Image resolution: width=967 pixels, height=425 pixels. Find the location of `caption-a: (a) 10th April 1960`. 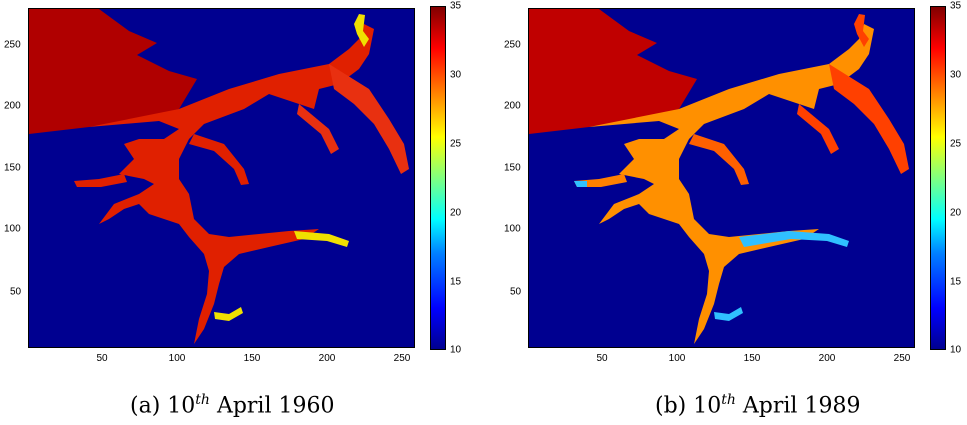

caption-a: (a) 10th April 1960 is located at coordinates (232, 405).